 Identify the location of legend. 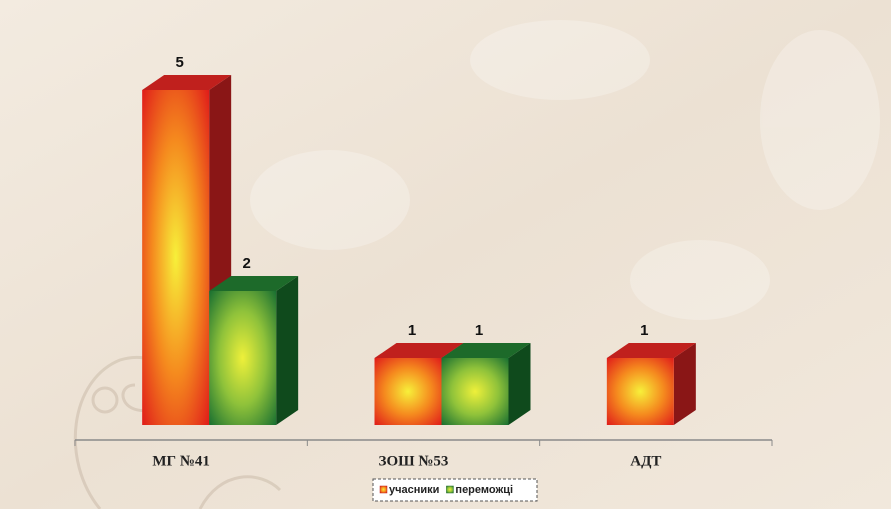
(455, 490).